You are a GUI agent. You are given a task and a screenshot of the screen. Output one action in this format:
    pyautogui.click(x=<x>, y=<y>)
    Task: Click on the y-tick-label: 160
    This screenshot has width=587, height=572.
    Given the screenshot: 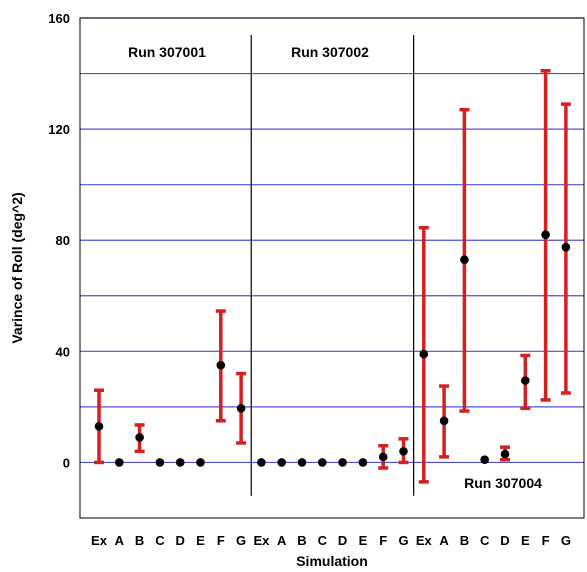 What is the action you would take?
    pyautogui.click(x=59, y=18)
    